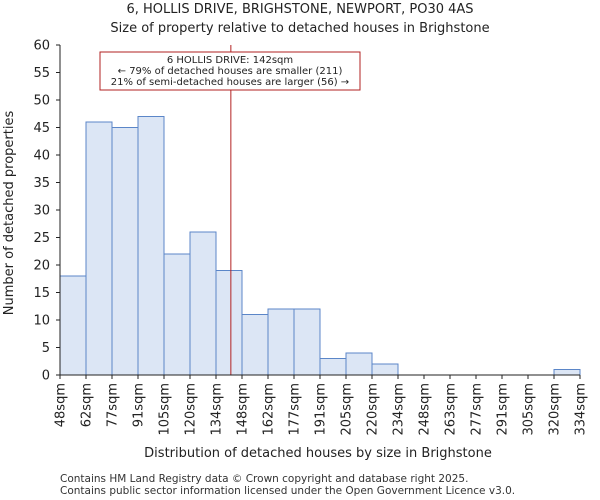  Describe the element at coordinates (191, 409) in the screenshot. I see `x-tick-label: 120sqm` at that location.